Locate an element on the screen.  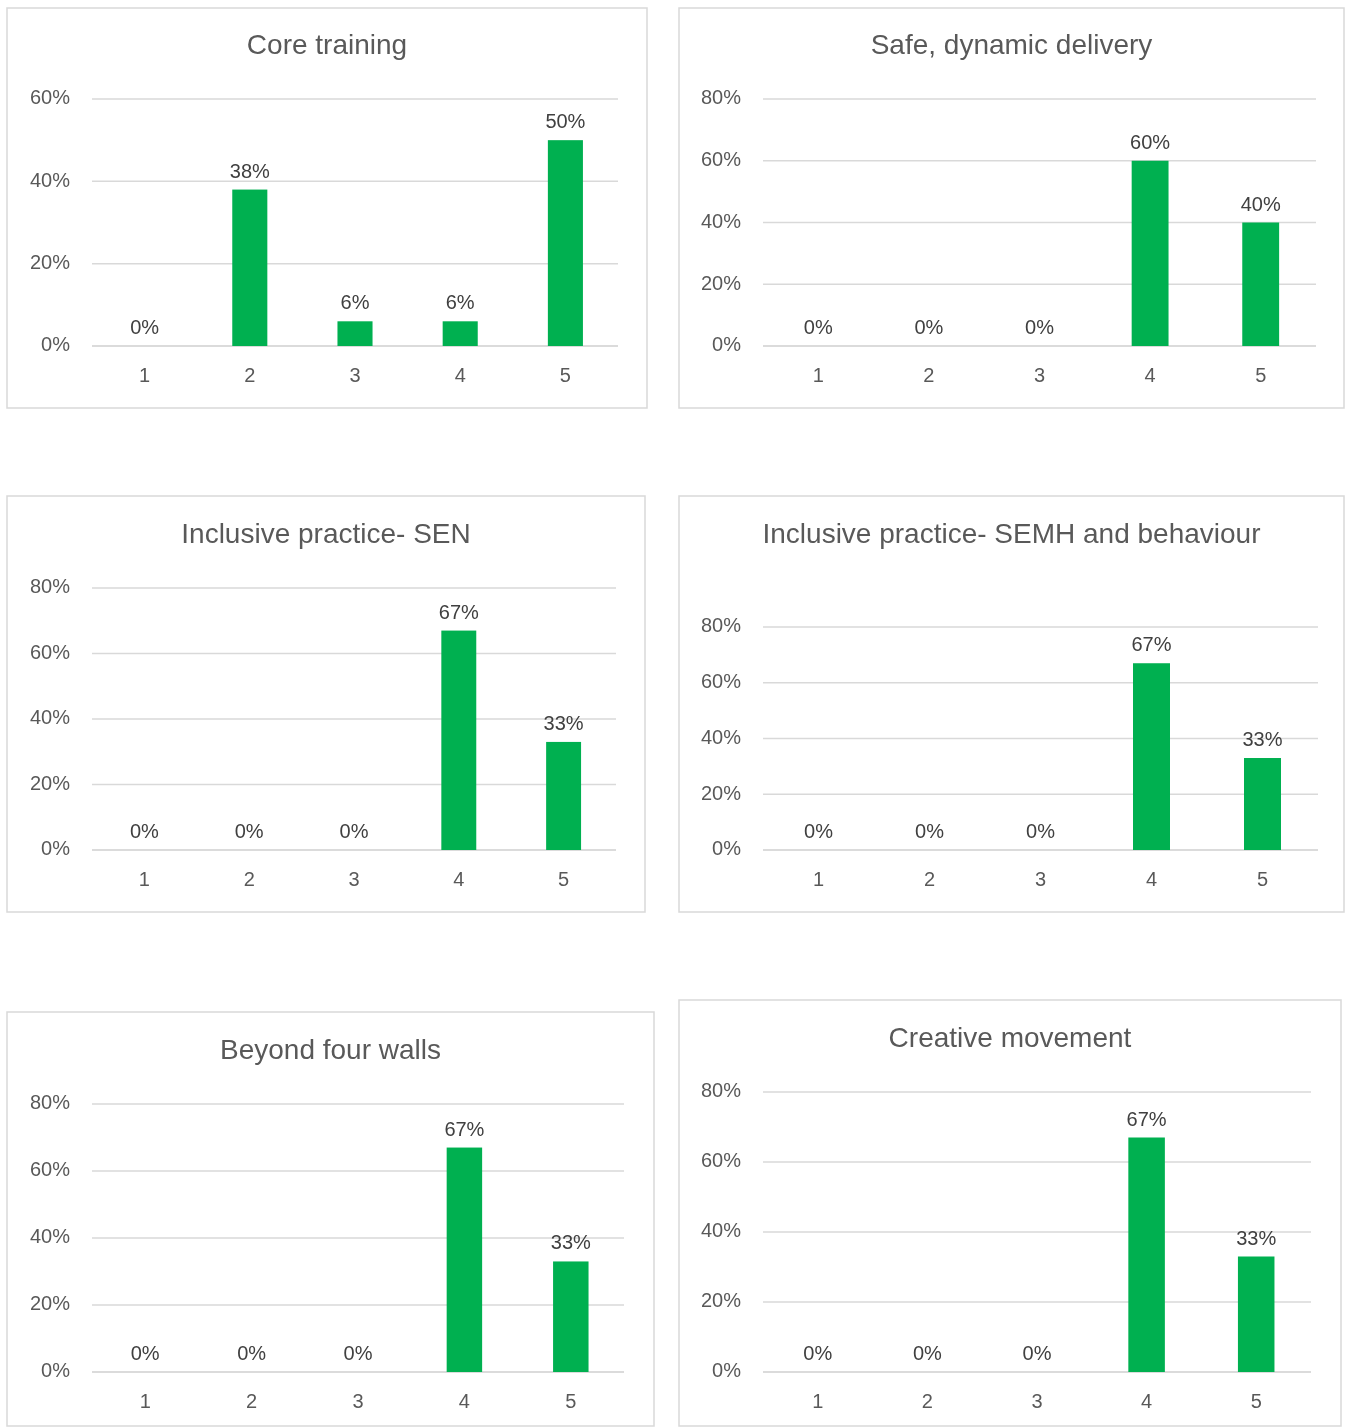
chart-title: Creative movement is located at coordinates (1010, 1038).